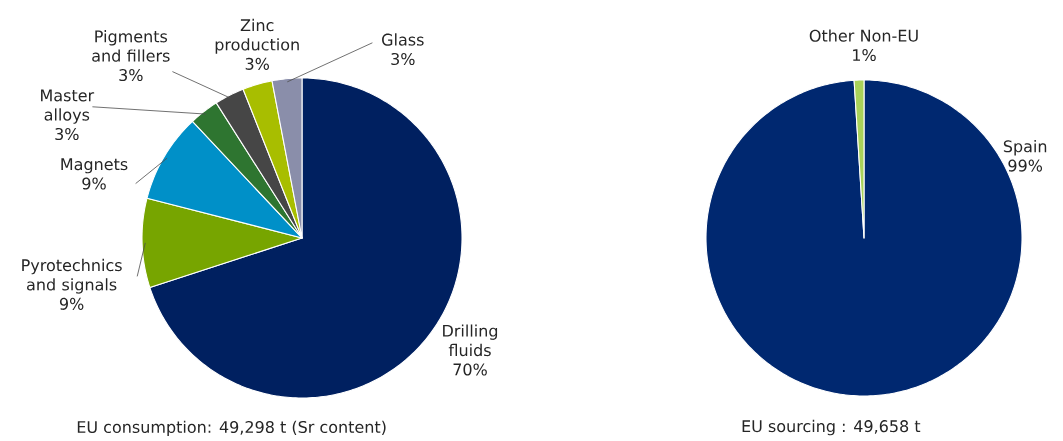  Describe the element at coordinates (131, 46) in the screenshot. I see `slice-label: Pigments and fillers` at that location.